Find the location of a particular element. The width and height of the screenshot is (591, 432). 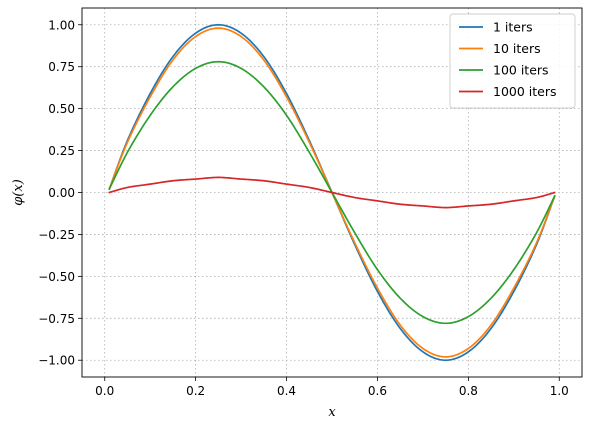

y-tick-label: 0.75 is located at coordinates (61, 67).